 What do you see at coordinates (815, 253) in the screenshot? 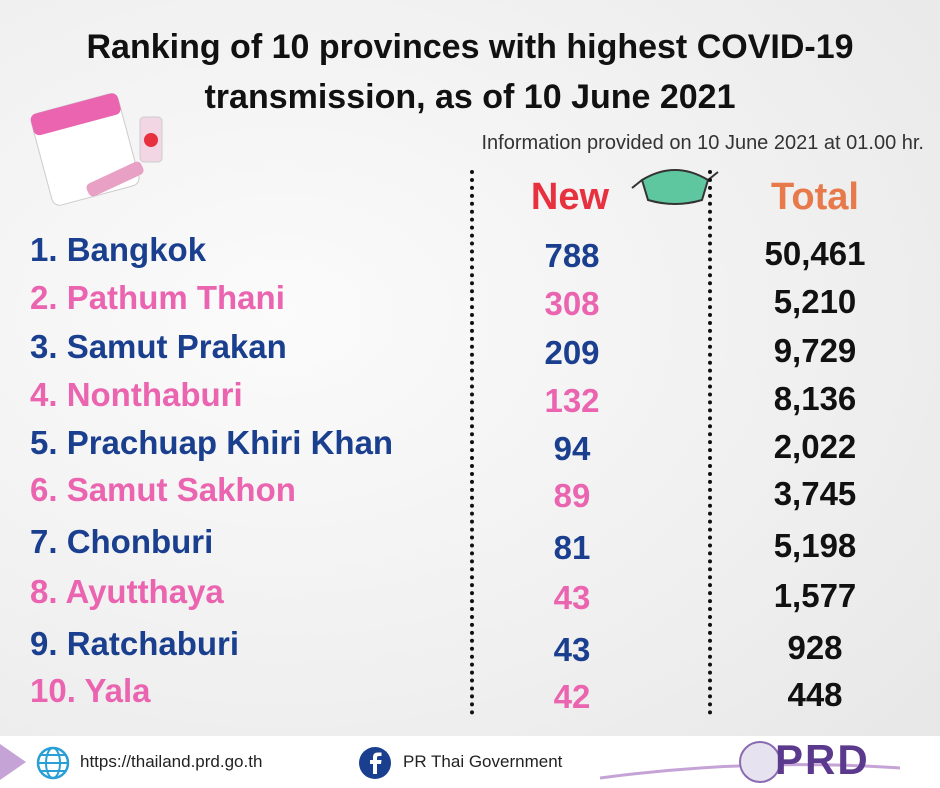
I see `total-cases: 50,461` at bounding box center [815, 253].